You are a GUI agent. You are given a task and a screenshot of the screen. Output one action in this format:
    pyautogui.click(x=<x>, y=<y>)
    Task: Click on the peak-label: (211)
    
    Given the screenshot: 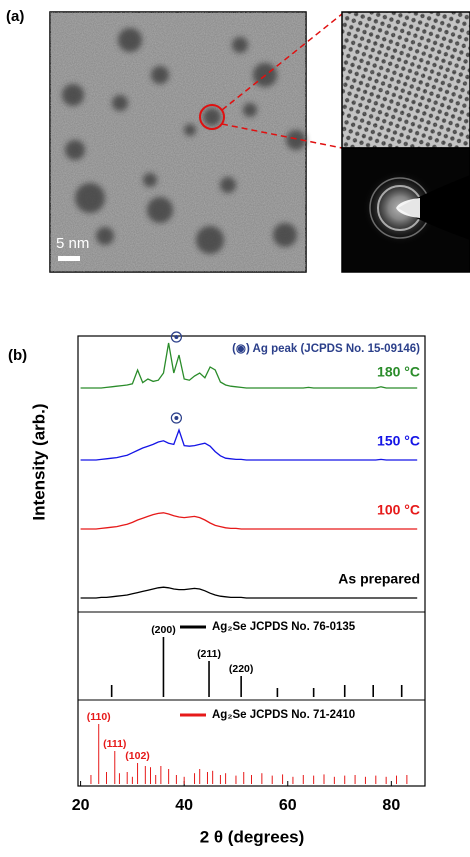 What is the action you would take?
    pyautogui.click(x=209, y=654)
    